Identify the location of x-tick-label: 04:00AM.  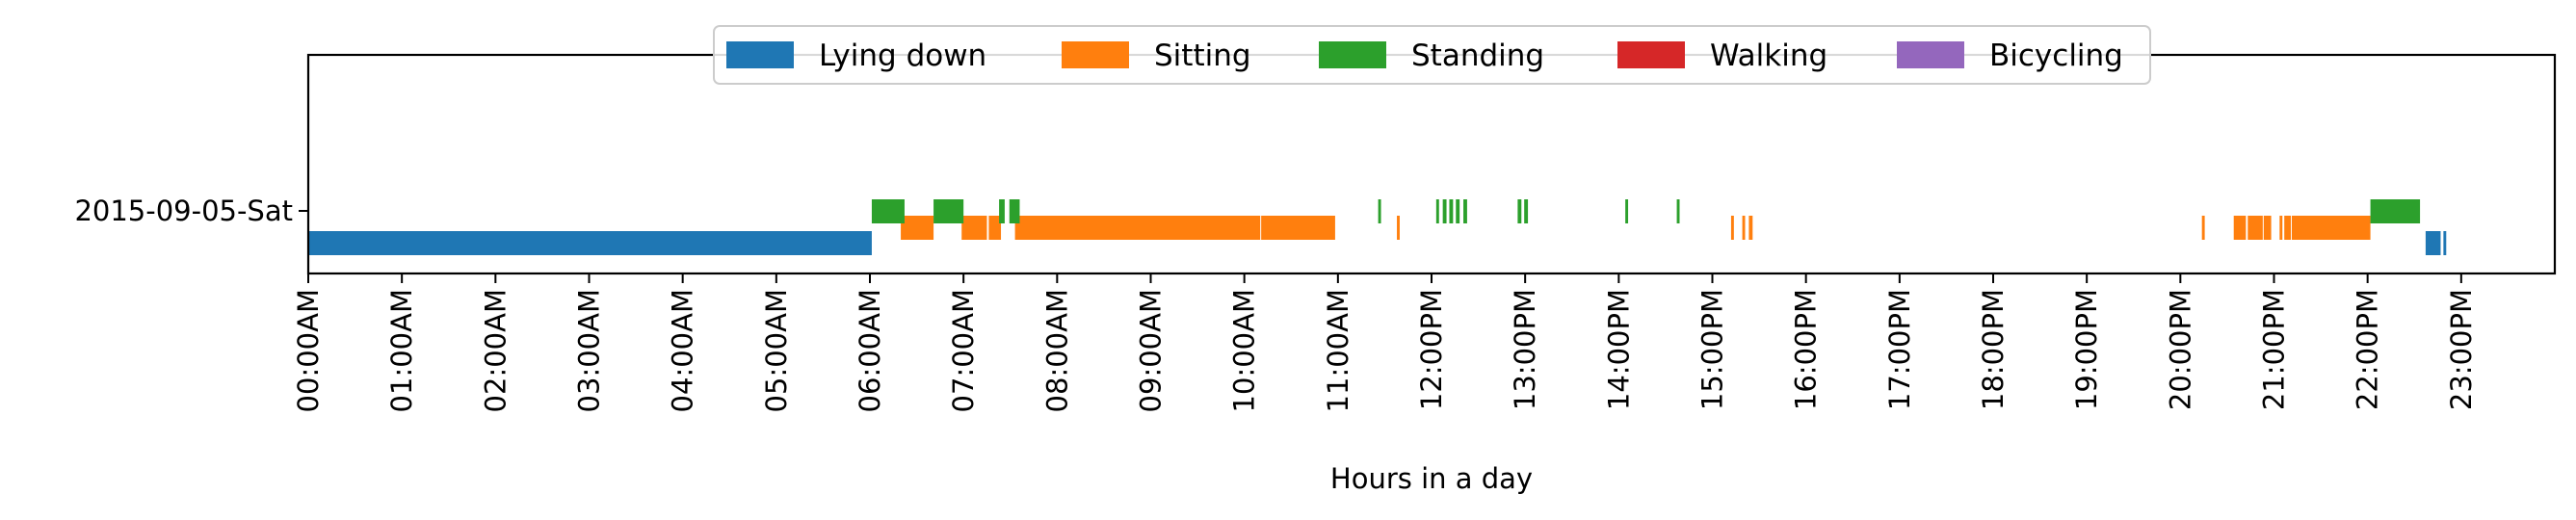
(683, 351).